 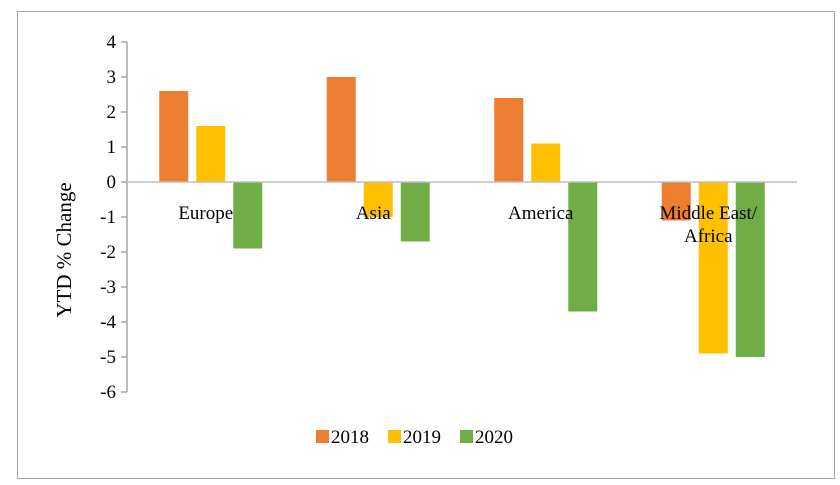 I want to click on y-tick-label: -6, so click(x=108, y=392).